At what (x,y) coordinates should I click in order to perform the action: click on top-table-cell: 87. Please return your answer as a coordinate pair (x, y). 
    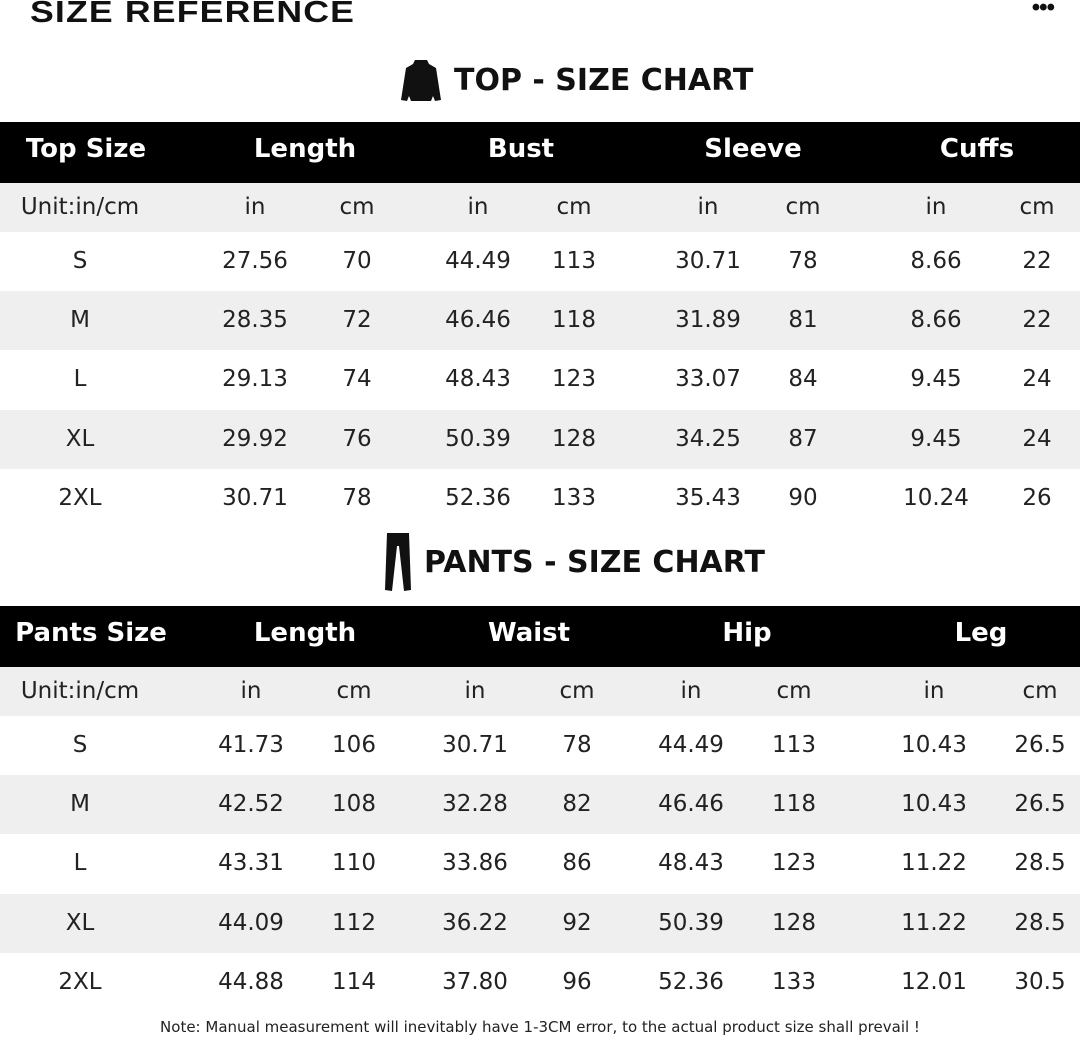
    Looking at the image, I should click on (803, 438).